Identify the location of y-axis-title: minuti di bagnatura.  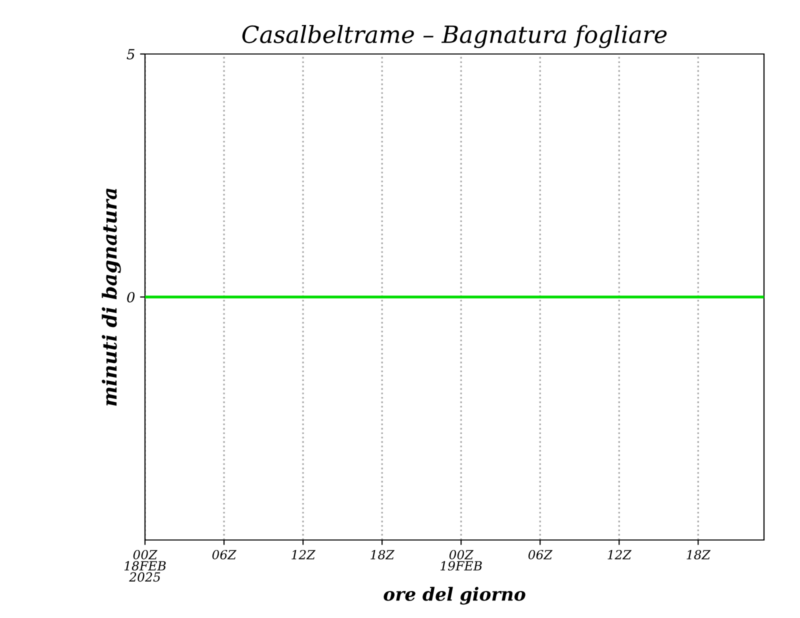
(111, 297).